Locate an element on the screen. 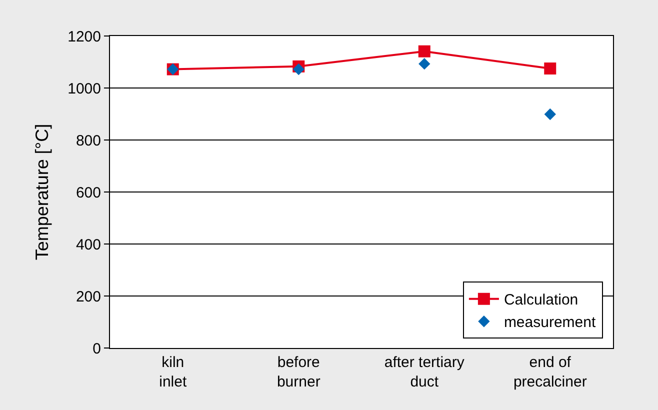  legend-label: measurement is located at coordinates (550, 323).